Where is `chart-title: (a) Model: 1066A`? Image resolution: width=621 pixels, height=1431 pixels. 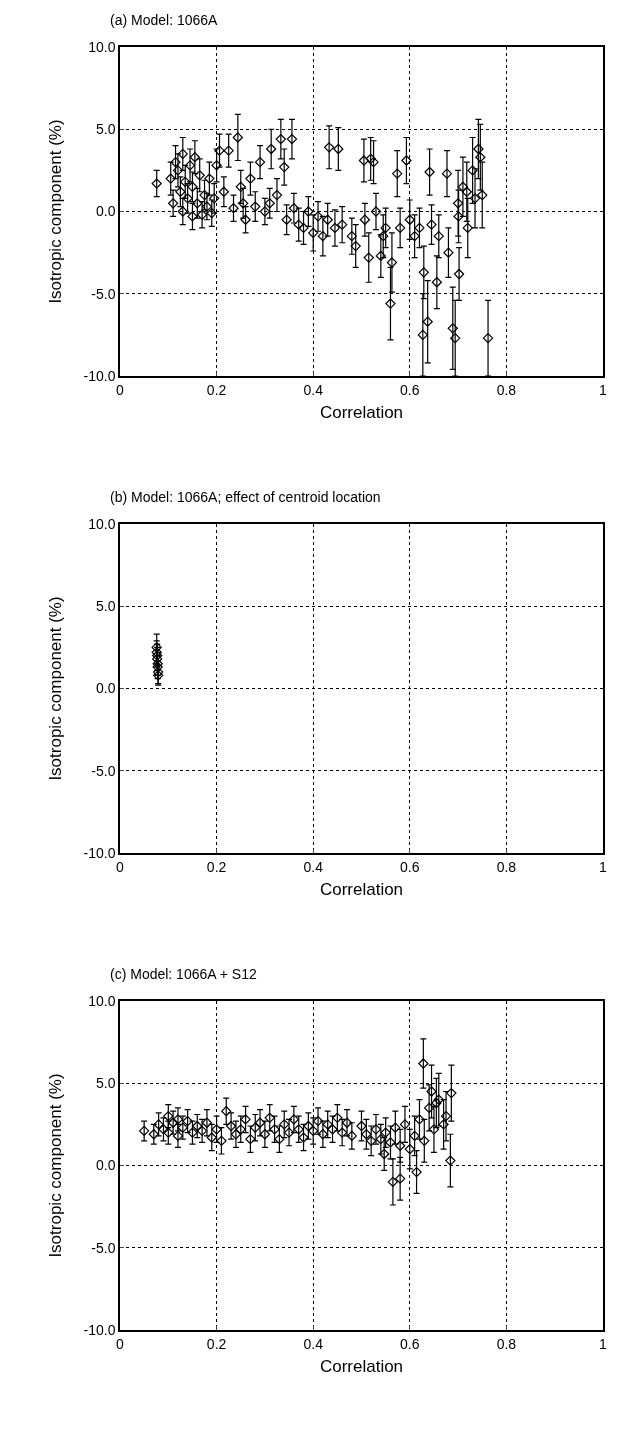
chart-title: (a) Model: 1066A is located at coordinates (164, 19).